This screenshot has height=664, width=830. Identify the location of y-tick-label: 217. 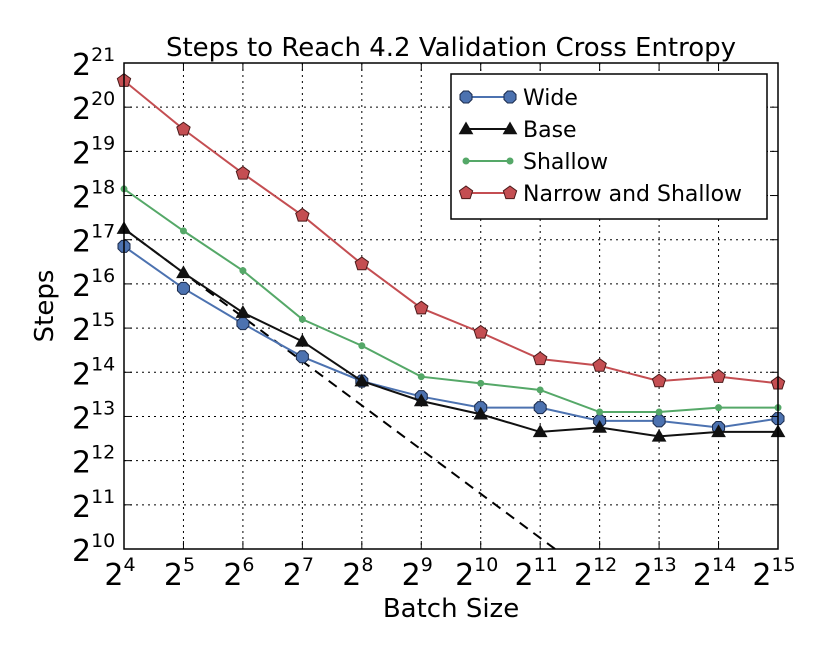
(93, 240).